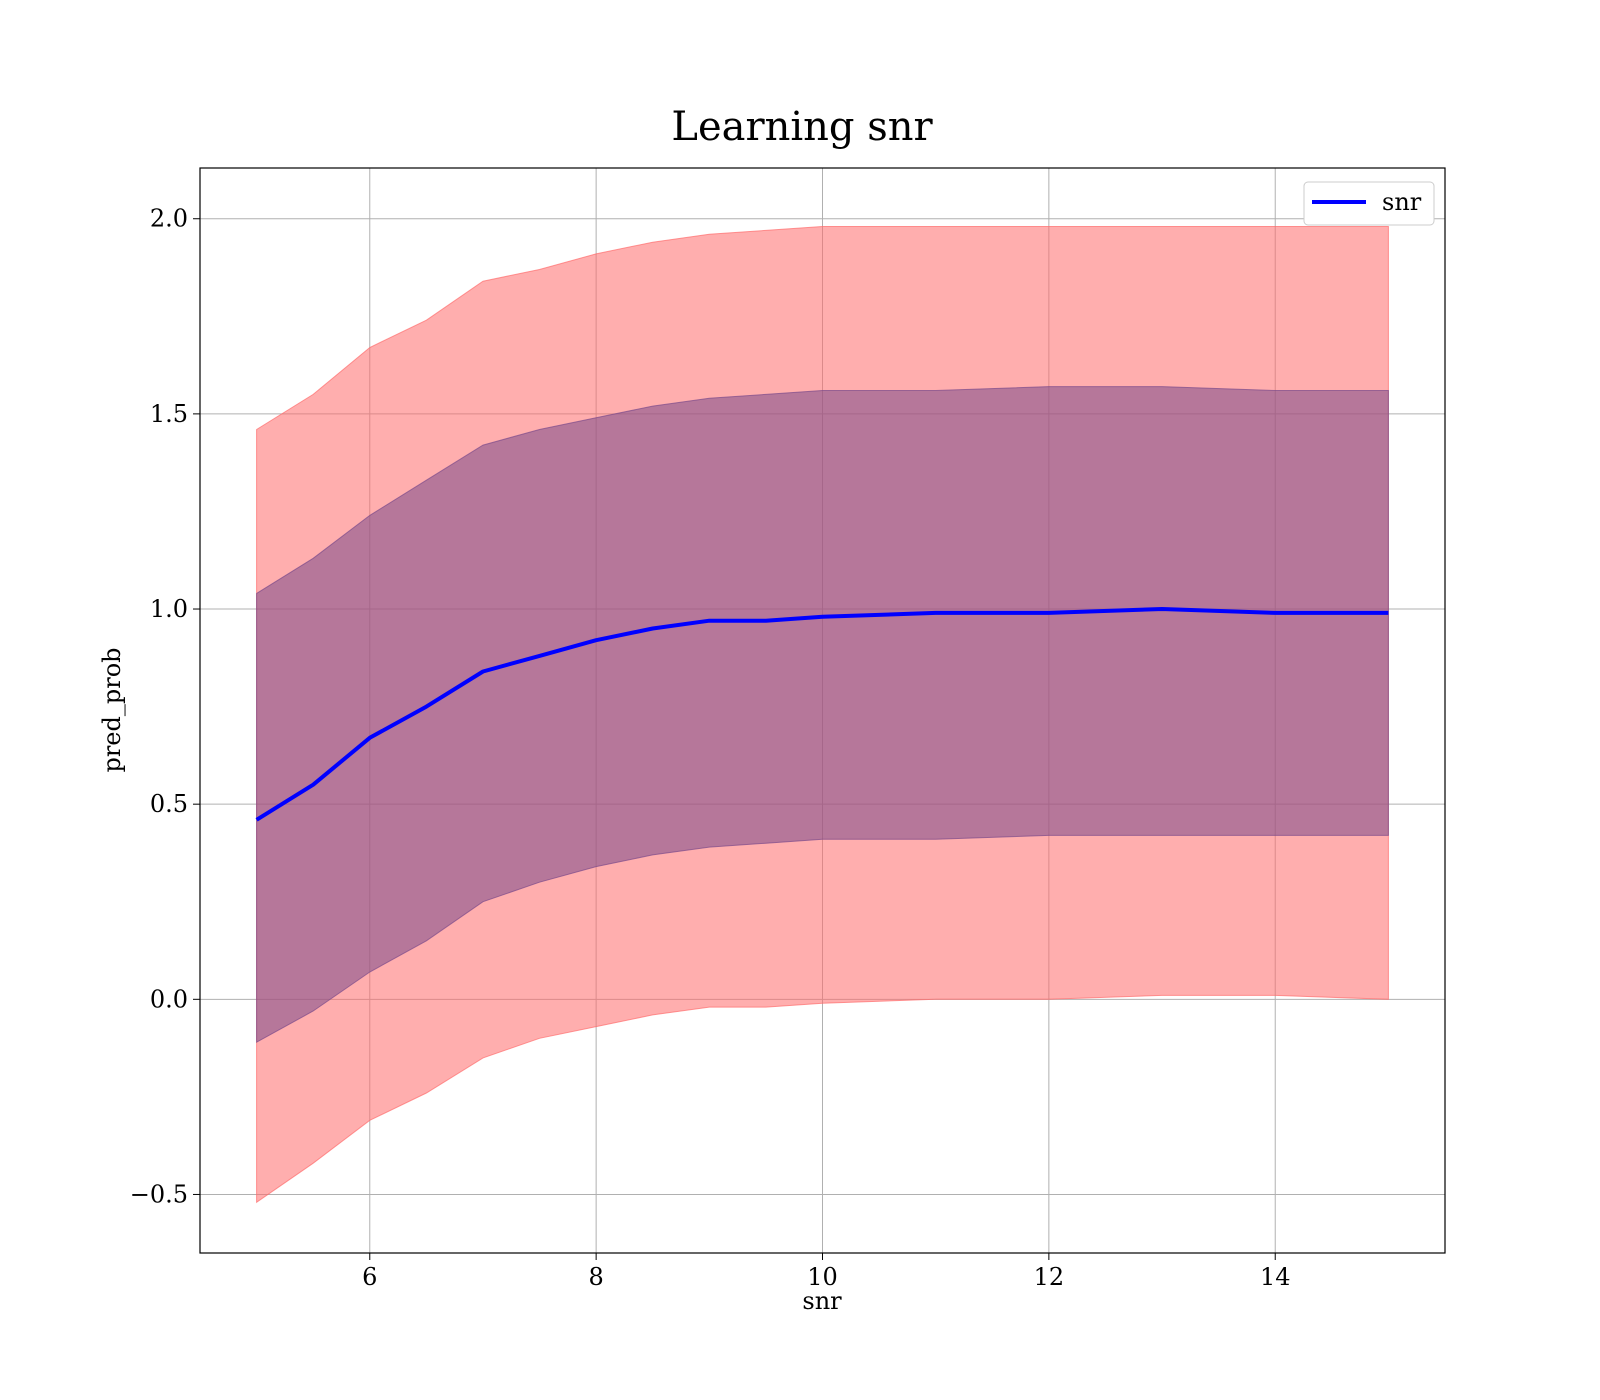 Image resolution: width=1600 pixels, height=1400 pixels. Describe the element at coordinates (369, 1277) in the screenshot. I see `x-tick-label-0: 6` at that location.